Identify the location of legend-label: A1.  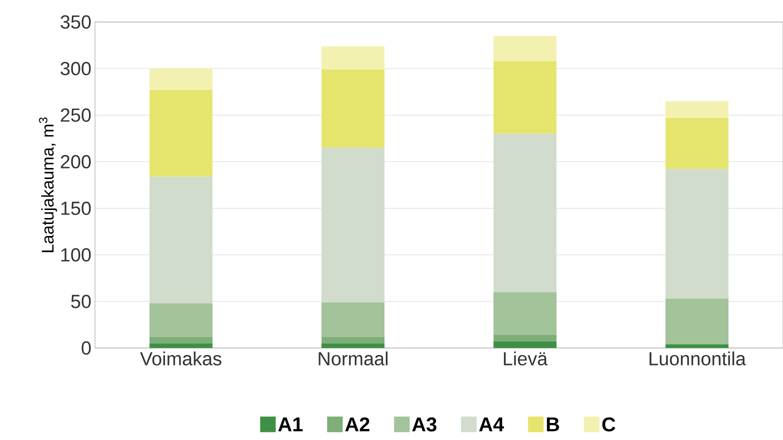
(290, 424).